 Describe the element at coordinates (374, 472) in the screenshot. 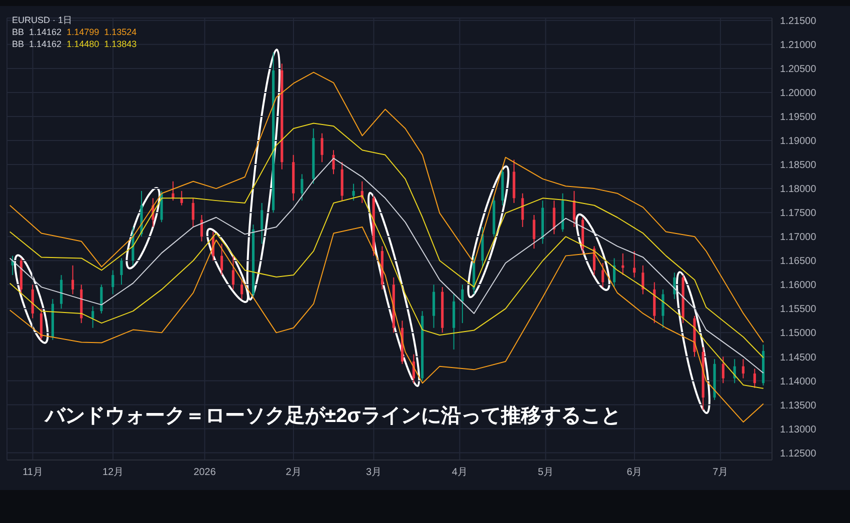

I see `x-tick-label: 3月` at that location.